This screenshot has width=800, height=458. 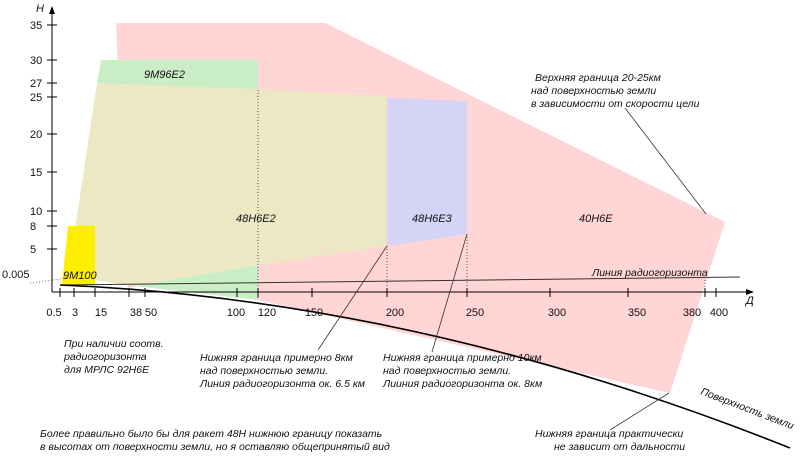 What do you see at coordinates (649, 273) in the screenshot?
I see `radio-horizon-label: Линия радиогоризонта` at bounding box center [649, 273].